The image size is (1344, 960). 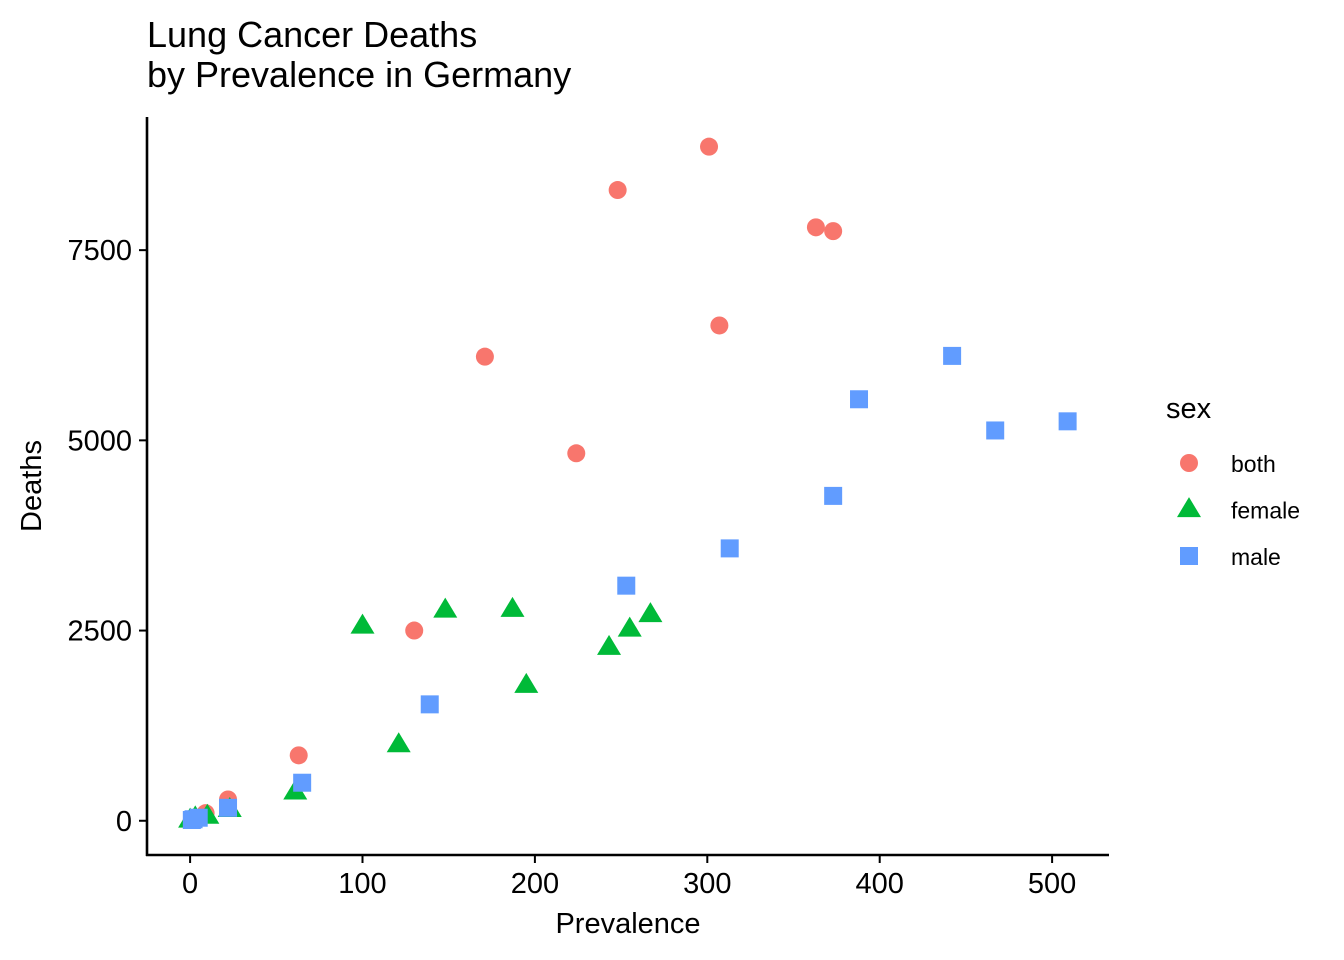 I want to click on x-axis-title: Prevalence, so click(x=627, y=924).